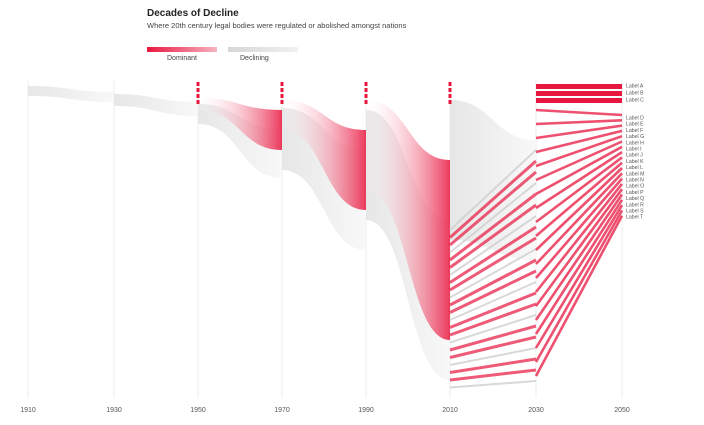 The width and height of the screenshot is (704, 425). I want to click on series-label: Label A, so click(635, 87).